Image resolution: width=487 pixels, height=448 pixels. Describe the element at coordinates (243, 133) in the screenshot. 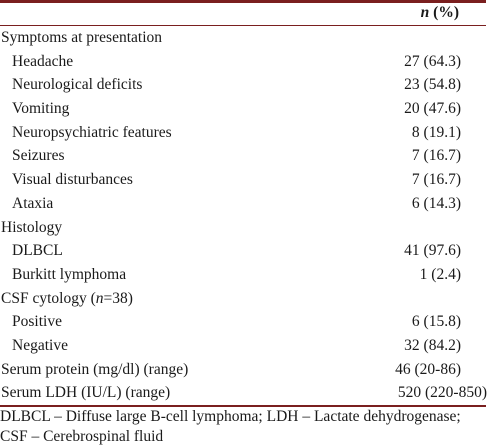

I see `table-row: Neuropsychiatric features 8 (19.1)` at that location.